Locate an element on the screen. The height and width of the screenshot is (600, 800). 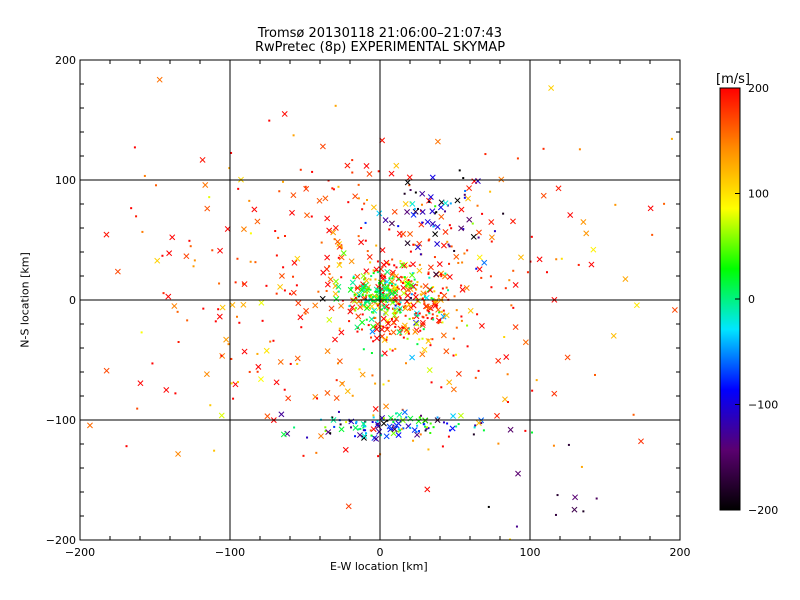
chart-title: Tromsø 20130118 21:06:00–21:07:43 is located at coordinates (380, 33).